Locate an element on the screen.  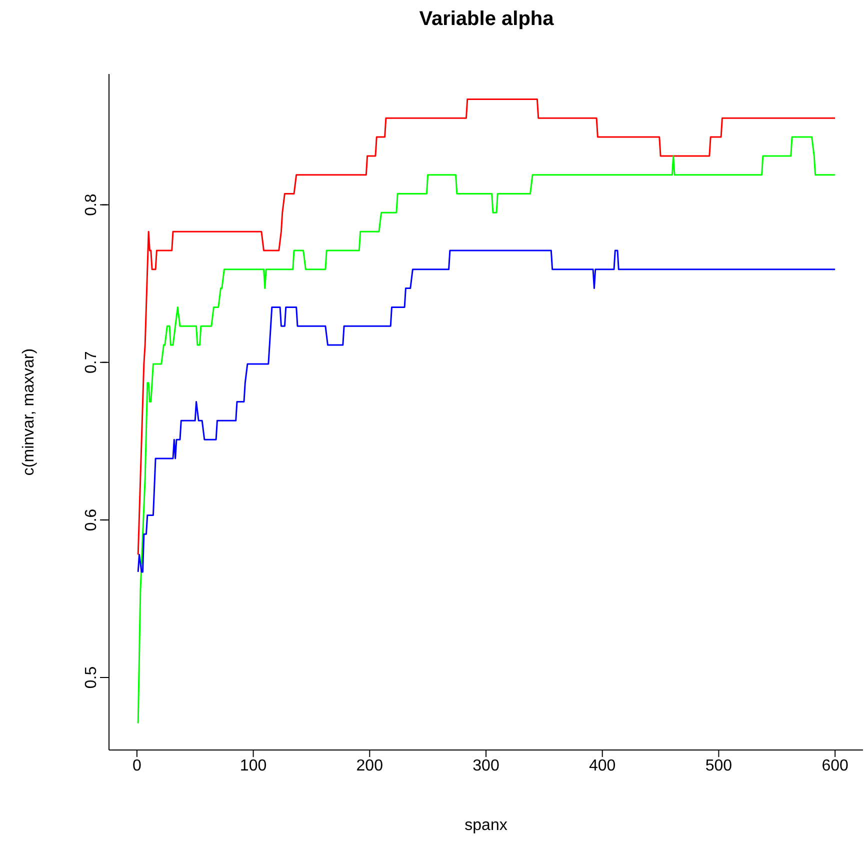
x-tick-label: 400 is located at coordinates (602, 765).